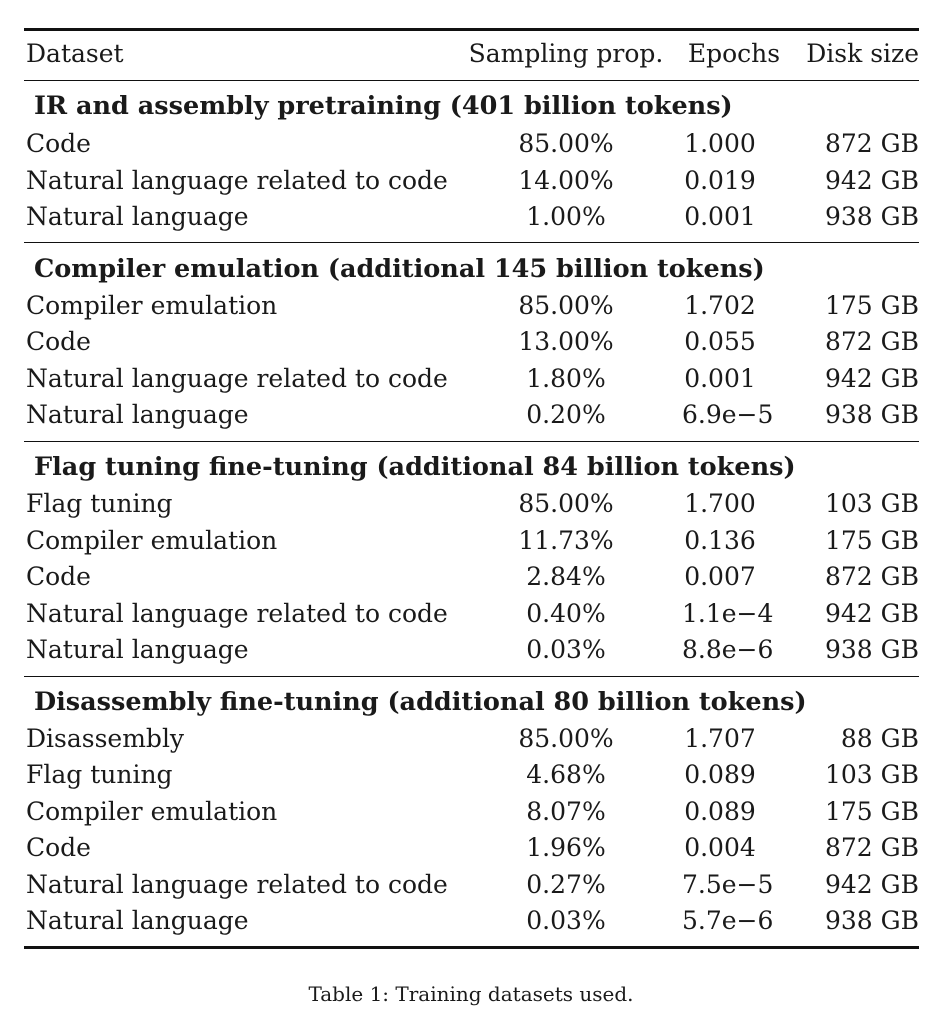 Image resolution: width=942 pixels, height=1018 pixels. What do you see at coordinates (471, 541) in the screenshot?
I see `table-row: Compiler emulation 11.73% 0.136 175 GB` at bounding box center [471, 541].